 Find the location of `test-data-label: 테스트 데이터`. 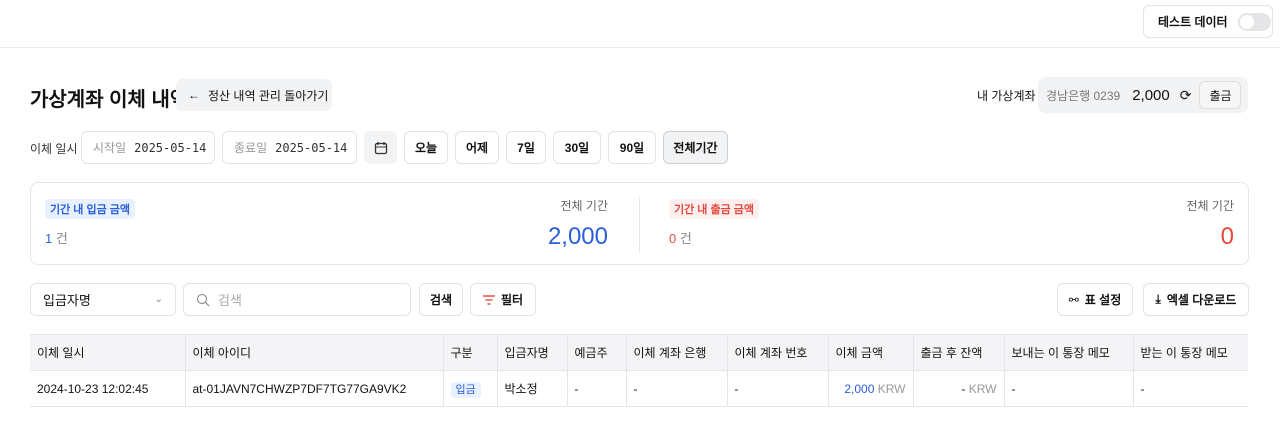

test-data-label: 테스트 데이터 is located at coordinates (1193, 22).